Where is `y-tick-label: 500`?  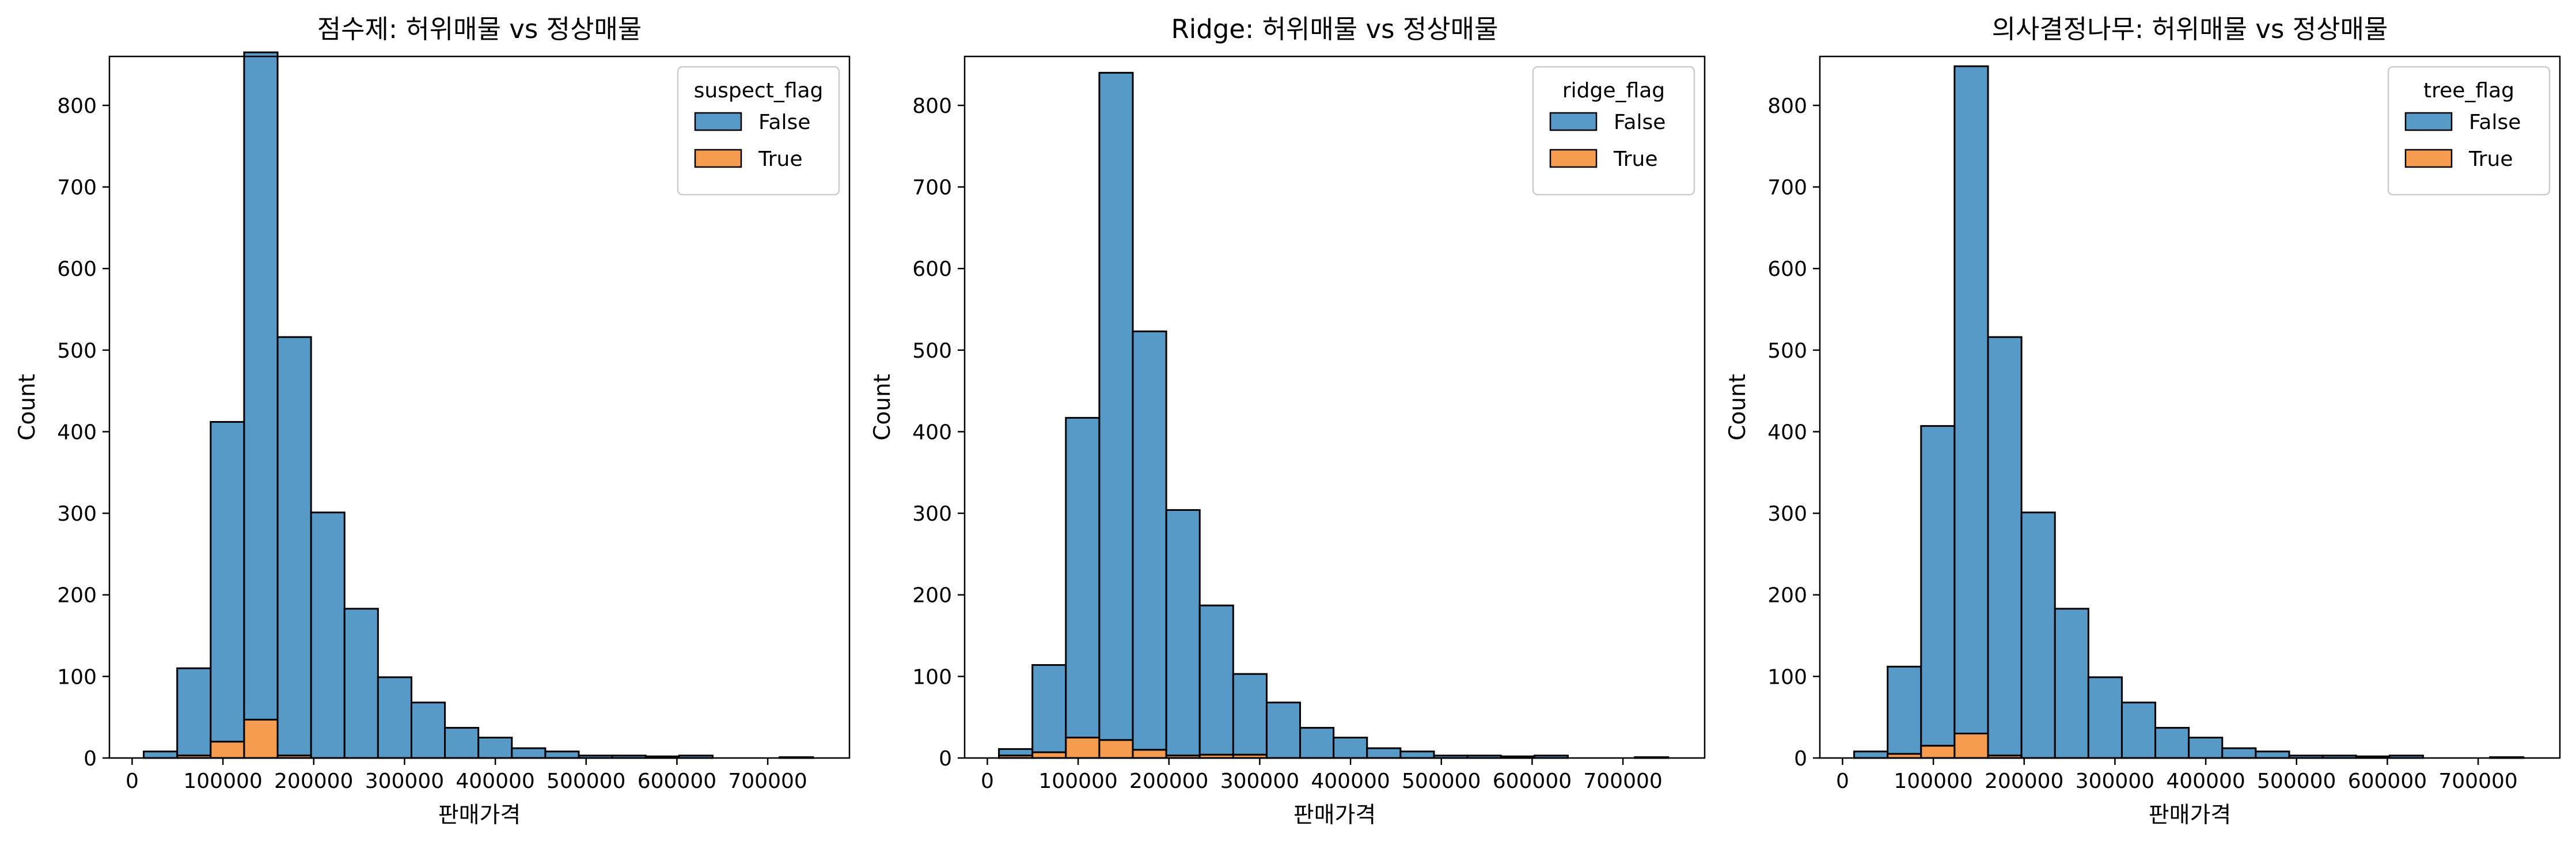
y-tick-label: 500 is located at coordinates (932, 351).